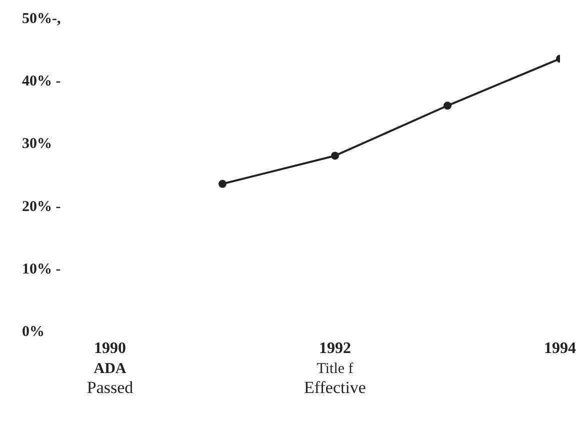 Image resolution: width=584 pixels, height=429 pixels. I want to click on y-tick-label: 50%-,, so click(41, 19).